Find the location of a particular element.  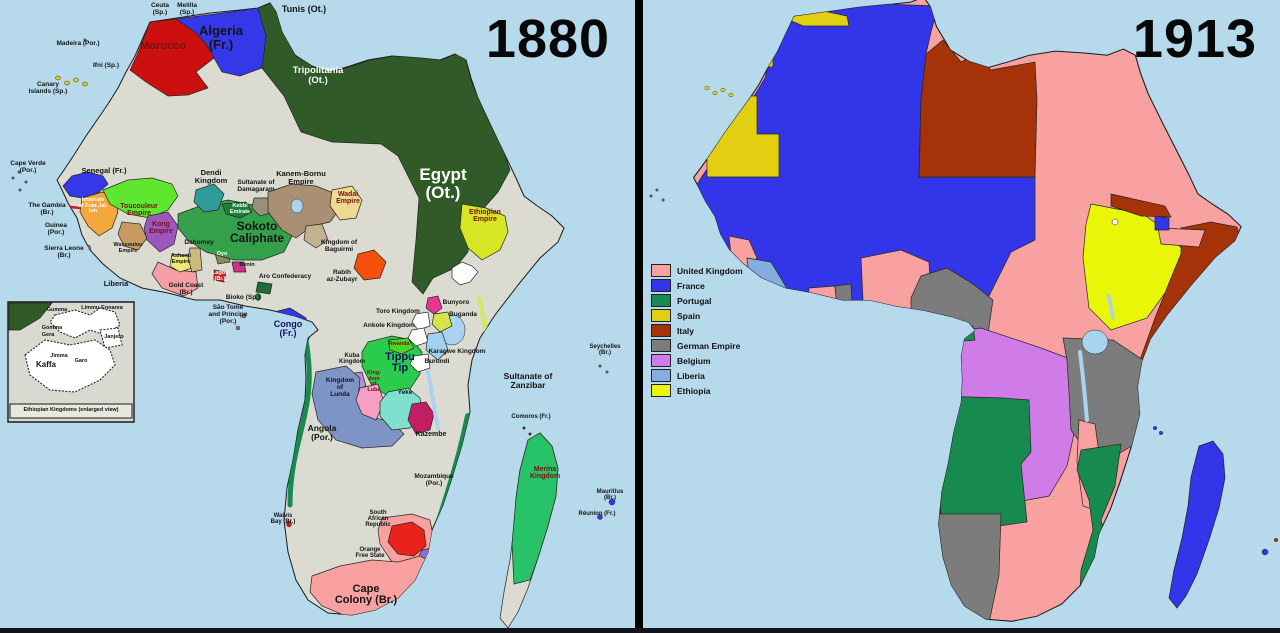

legend-label: Spain is located at coordinates (689, 315).